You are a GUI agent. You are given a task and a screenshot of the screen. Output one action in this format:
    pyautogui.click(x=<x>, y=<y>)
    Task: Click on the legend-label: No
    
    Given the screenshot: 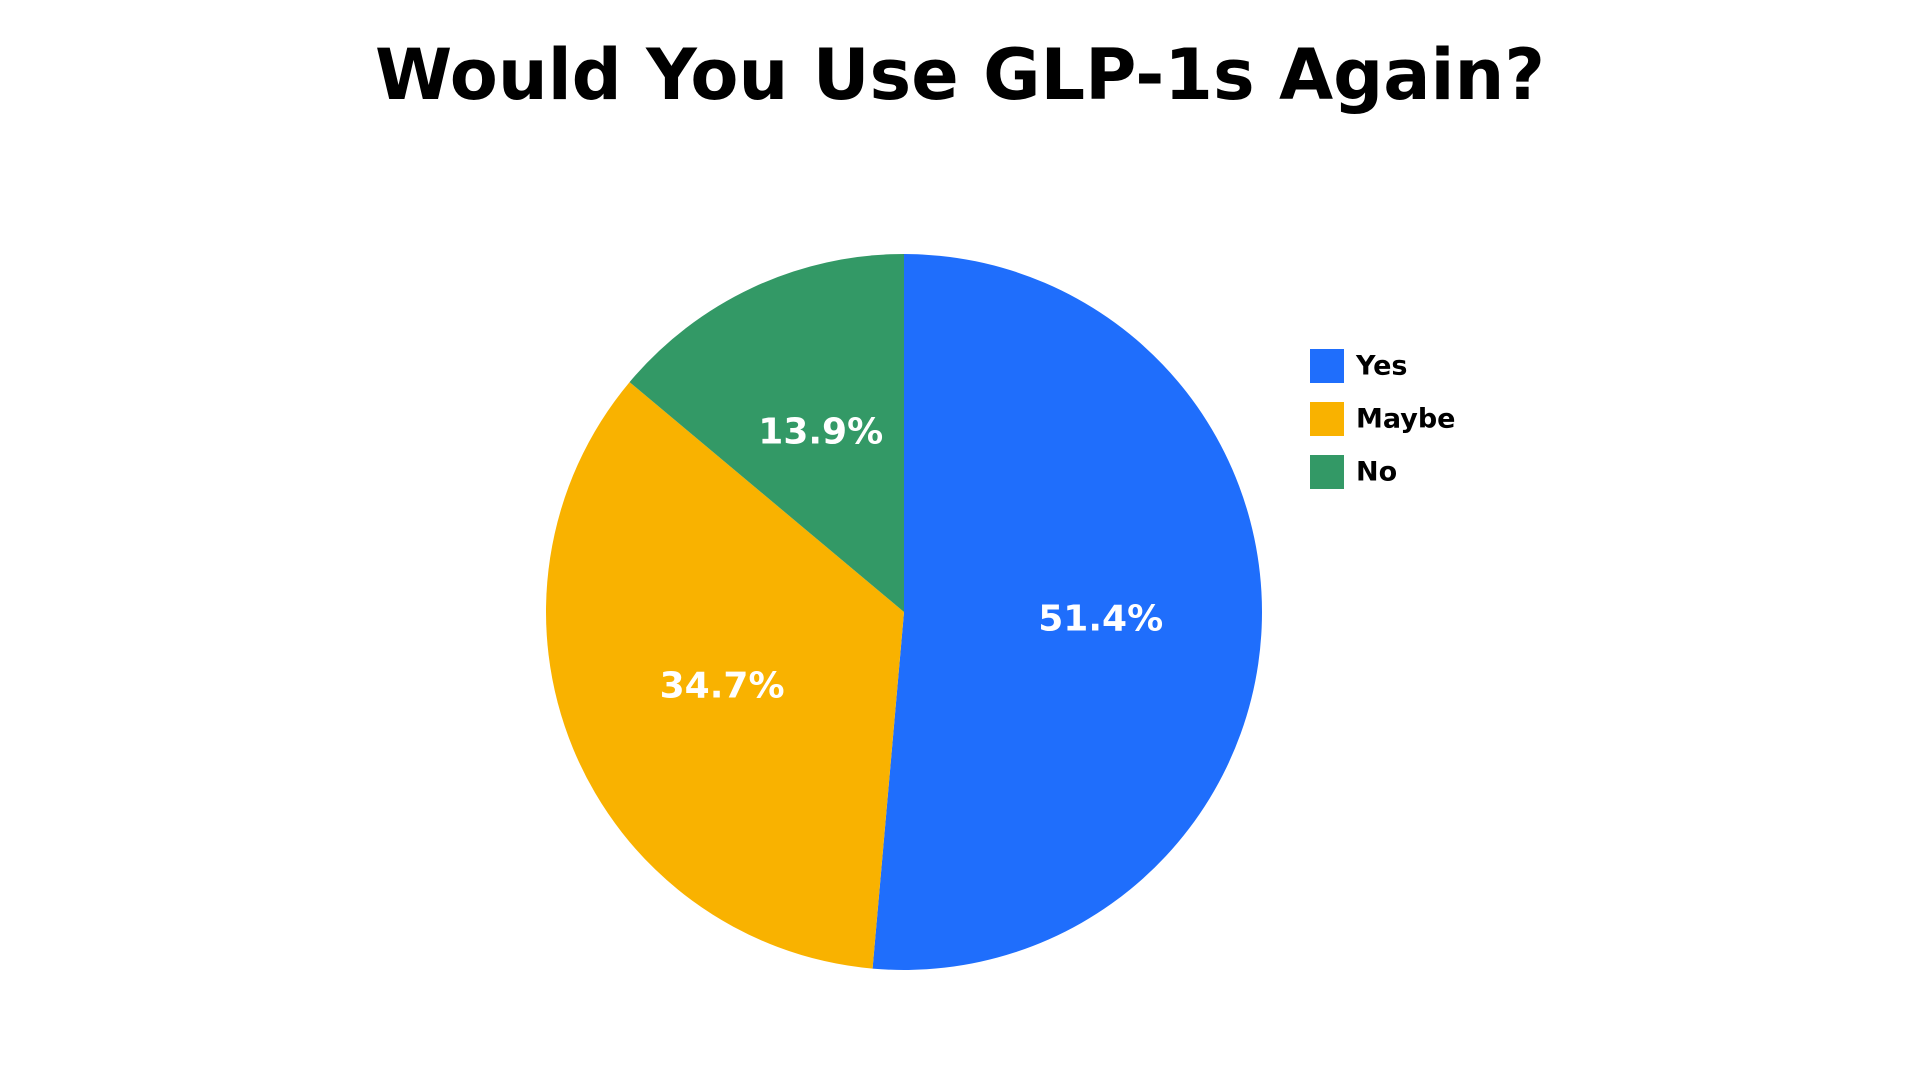 What is the action you would take?
    pyautogui.click(x=1376, y=472)
    